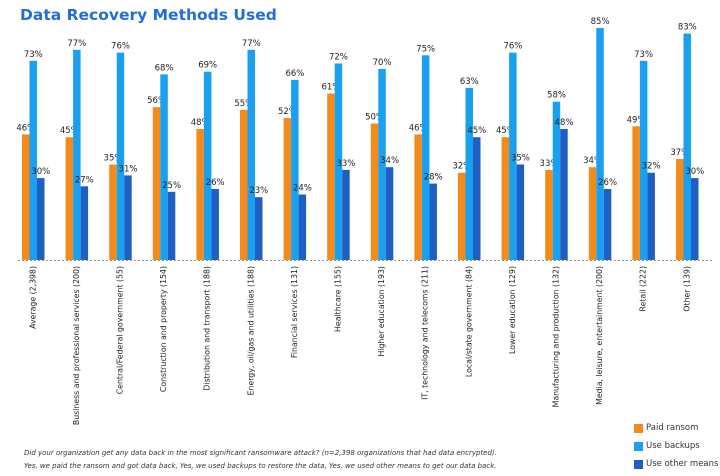 Image resolution: width=720 pixels, height=476 pixels. What do you see at coordinates (243, 104) in the screenshot?
I see `data-label-paid-ransom-5: 55%` at bounding box center [243, 104].